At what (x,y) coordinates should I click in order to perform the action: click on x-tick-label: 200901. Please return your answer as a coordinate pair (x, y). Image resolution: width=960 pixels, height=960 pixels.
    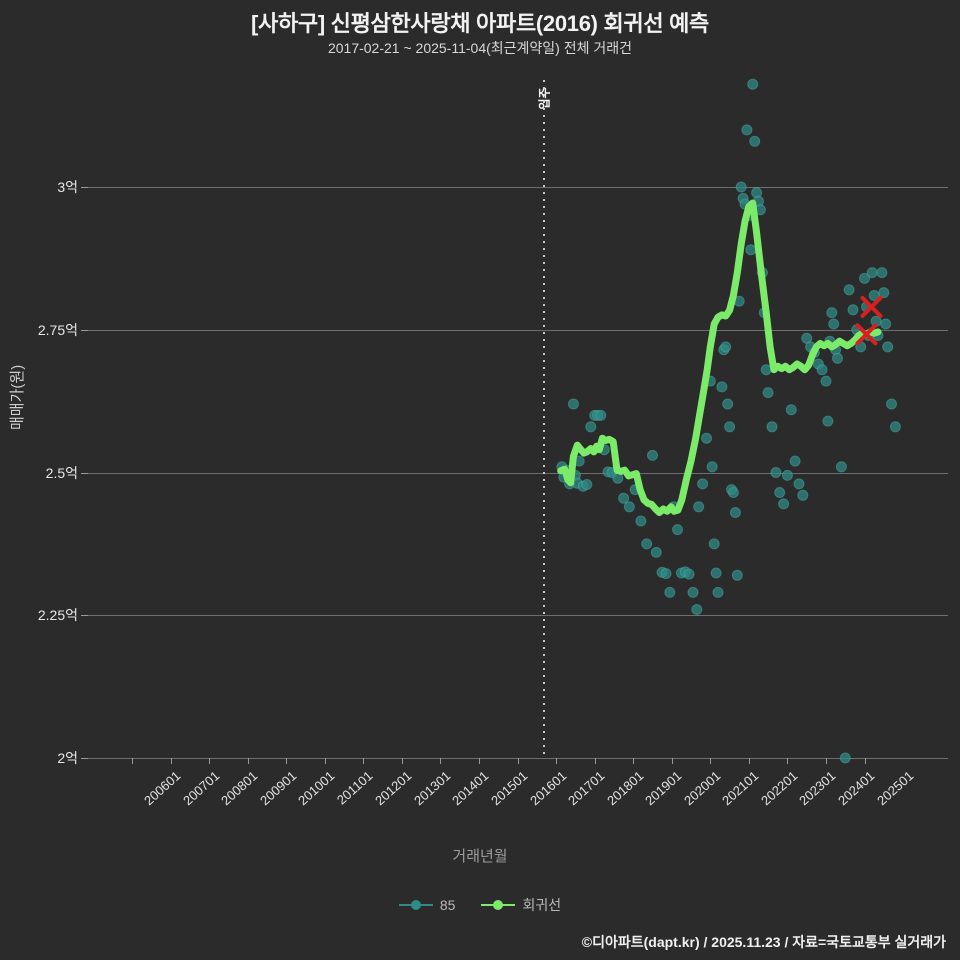
    Looking at the image, I should click on (278, 788).